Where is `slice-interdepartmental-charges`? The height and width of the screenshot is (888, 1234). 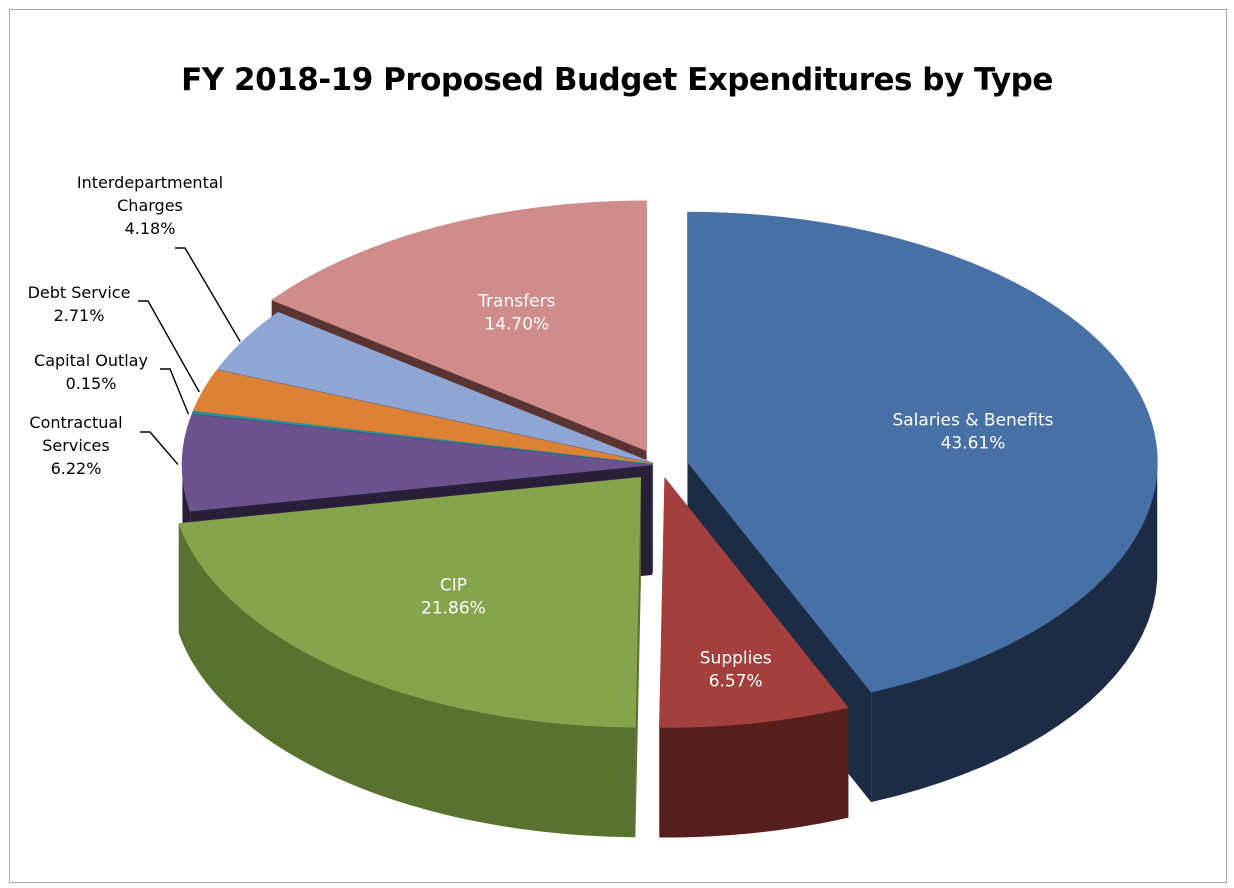 slice-interdepartmental-charges is located at coordinates (435, 387).